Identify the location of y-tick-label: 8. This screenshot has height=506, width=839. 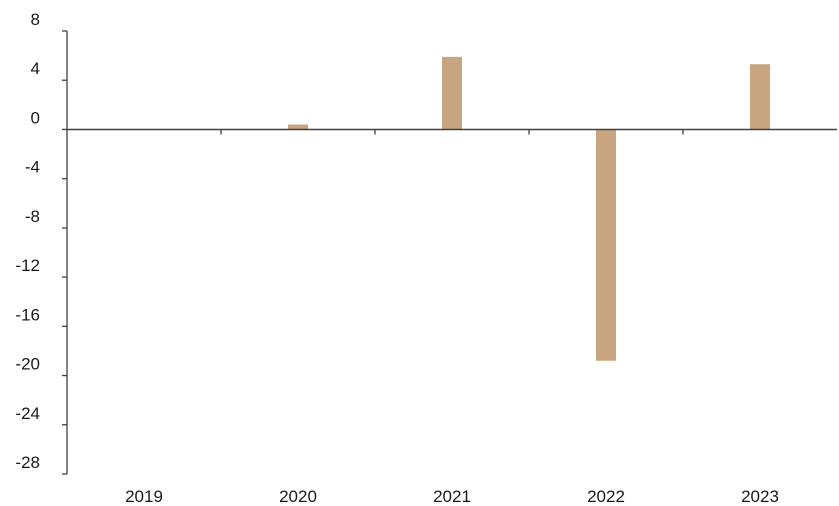
(35, 19).